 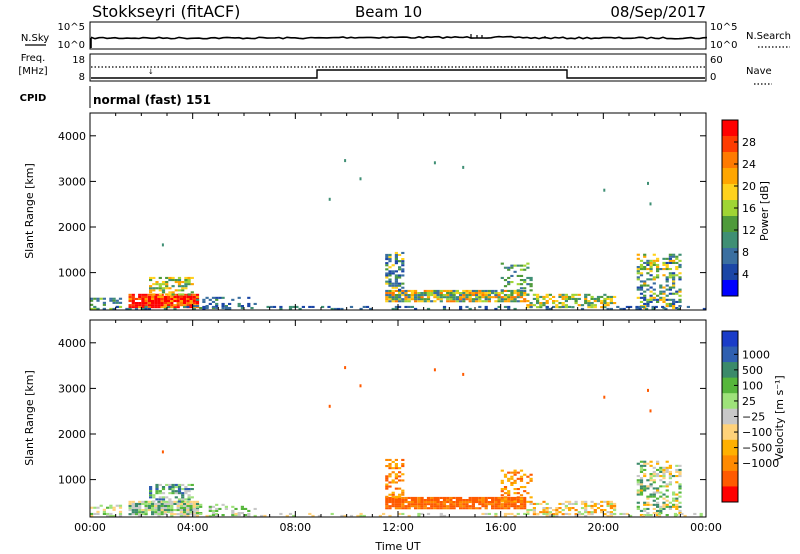 What do you see at coordinates (398, 35) in the screenshot?
I see `nsky-strip-frame` at bounding box center [398, 35].